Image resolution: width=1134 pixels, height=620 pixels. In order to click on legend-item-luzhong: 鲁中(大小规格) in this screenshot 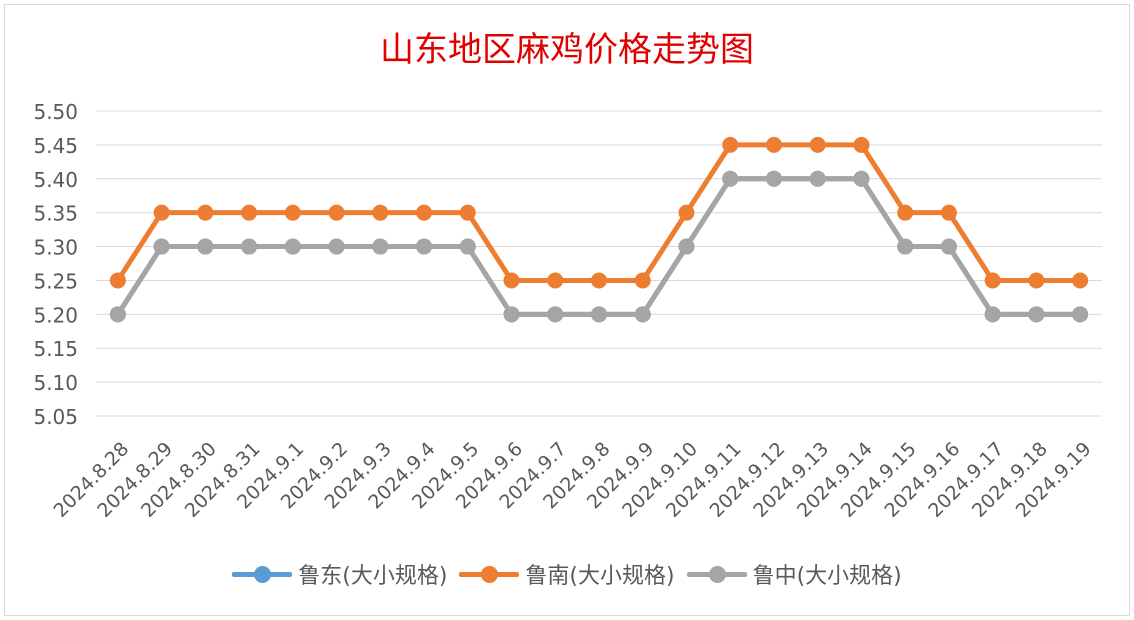, I will do `click(794, 574)`.